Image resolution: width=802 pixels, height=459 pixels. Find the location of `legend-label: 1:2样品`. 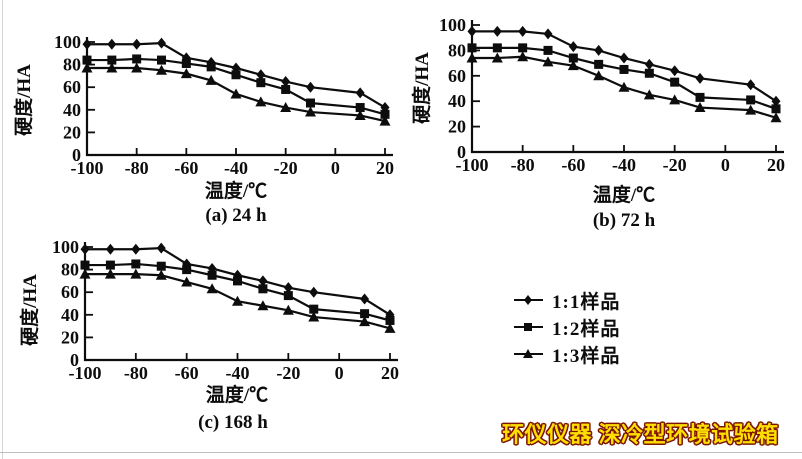

legend-label: 1:2样品 is located at coordinates (586, 329).